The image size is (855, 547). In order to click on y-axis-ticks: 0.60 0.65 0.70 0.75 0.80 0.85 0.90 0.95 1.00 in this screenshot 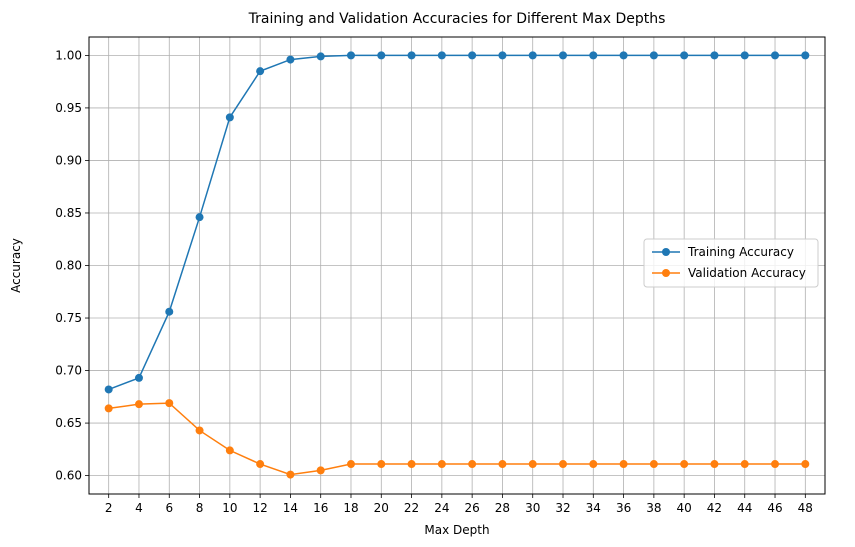, I will do `click(72, 265)`.